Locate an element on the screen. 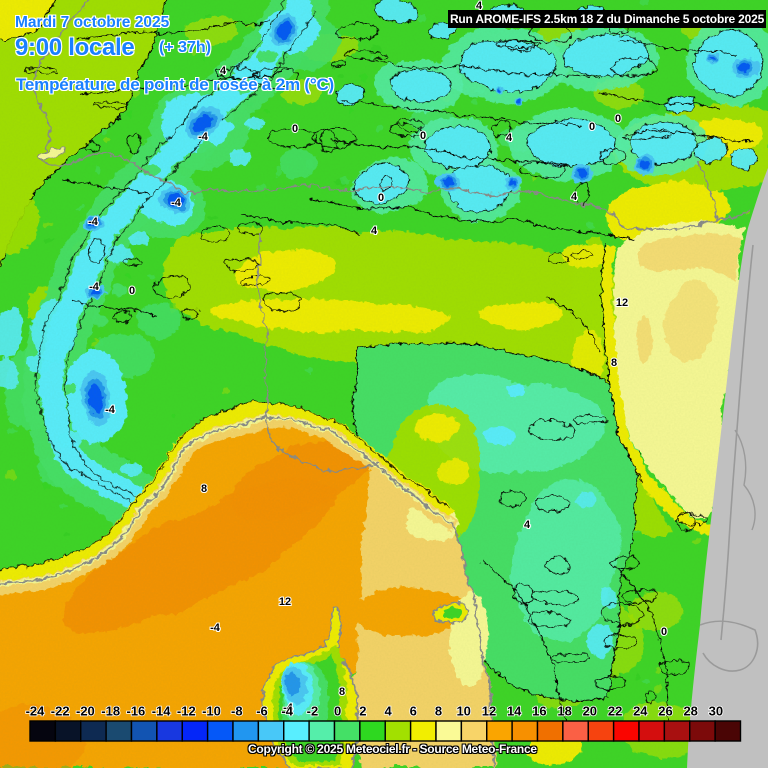  svg-text: -16 is located at coordinates (136, 711).